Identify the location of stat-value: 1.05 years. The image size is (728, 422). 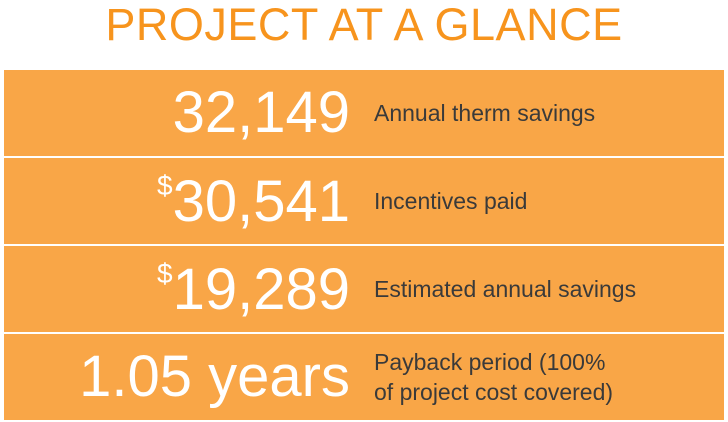
(214, 376).